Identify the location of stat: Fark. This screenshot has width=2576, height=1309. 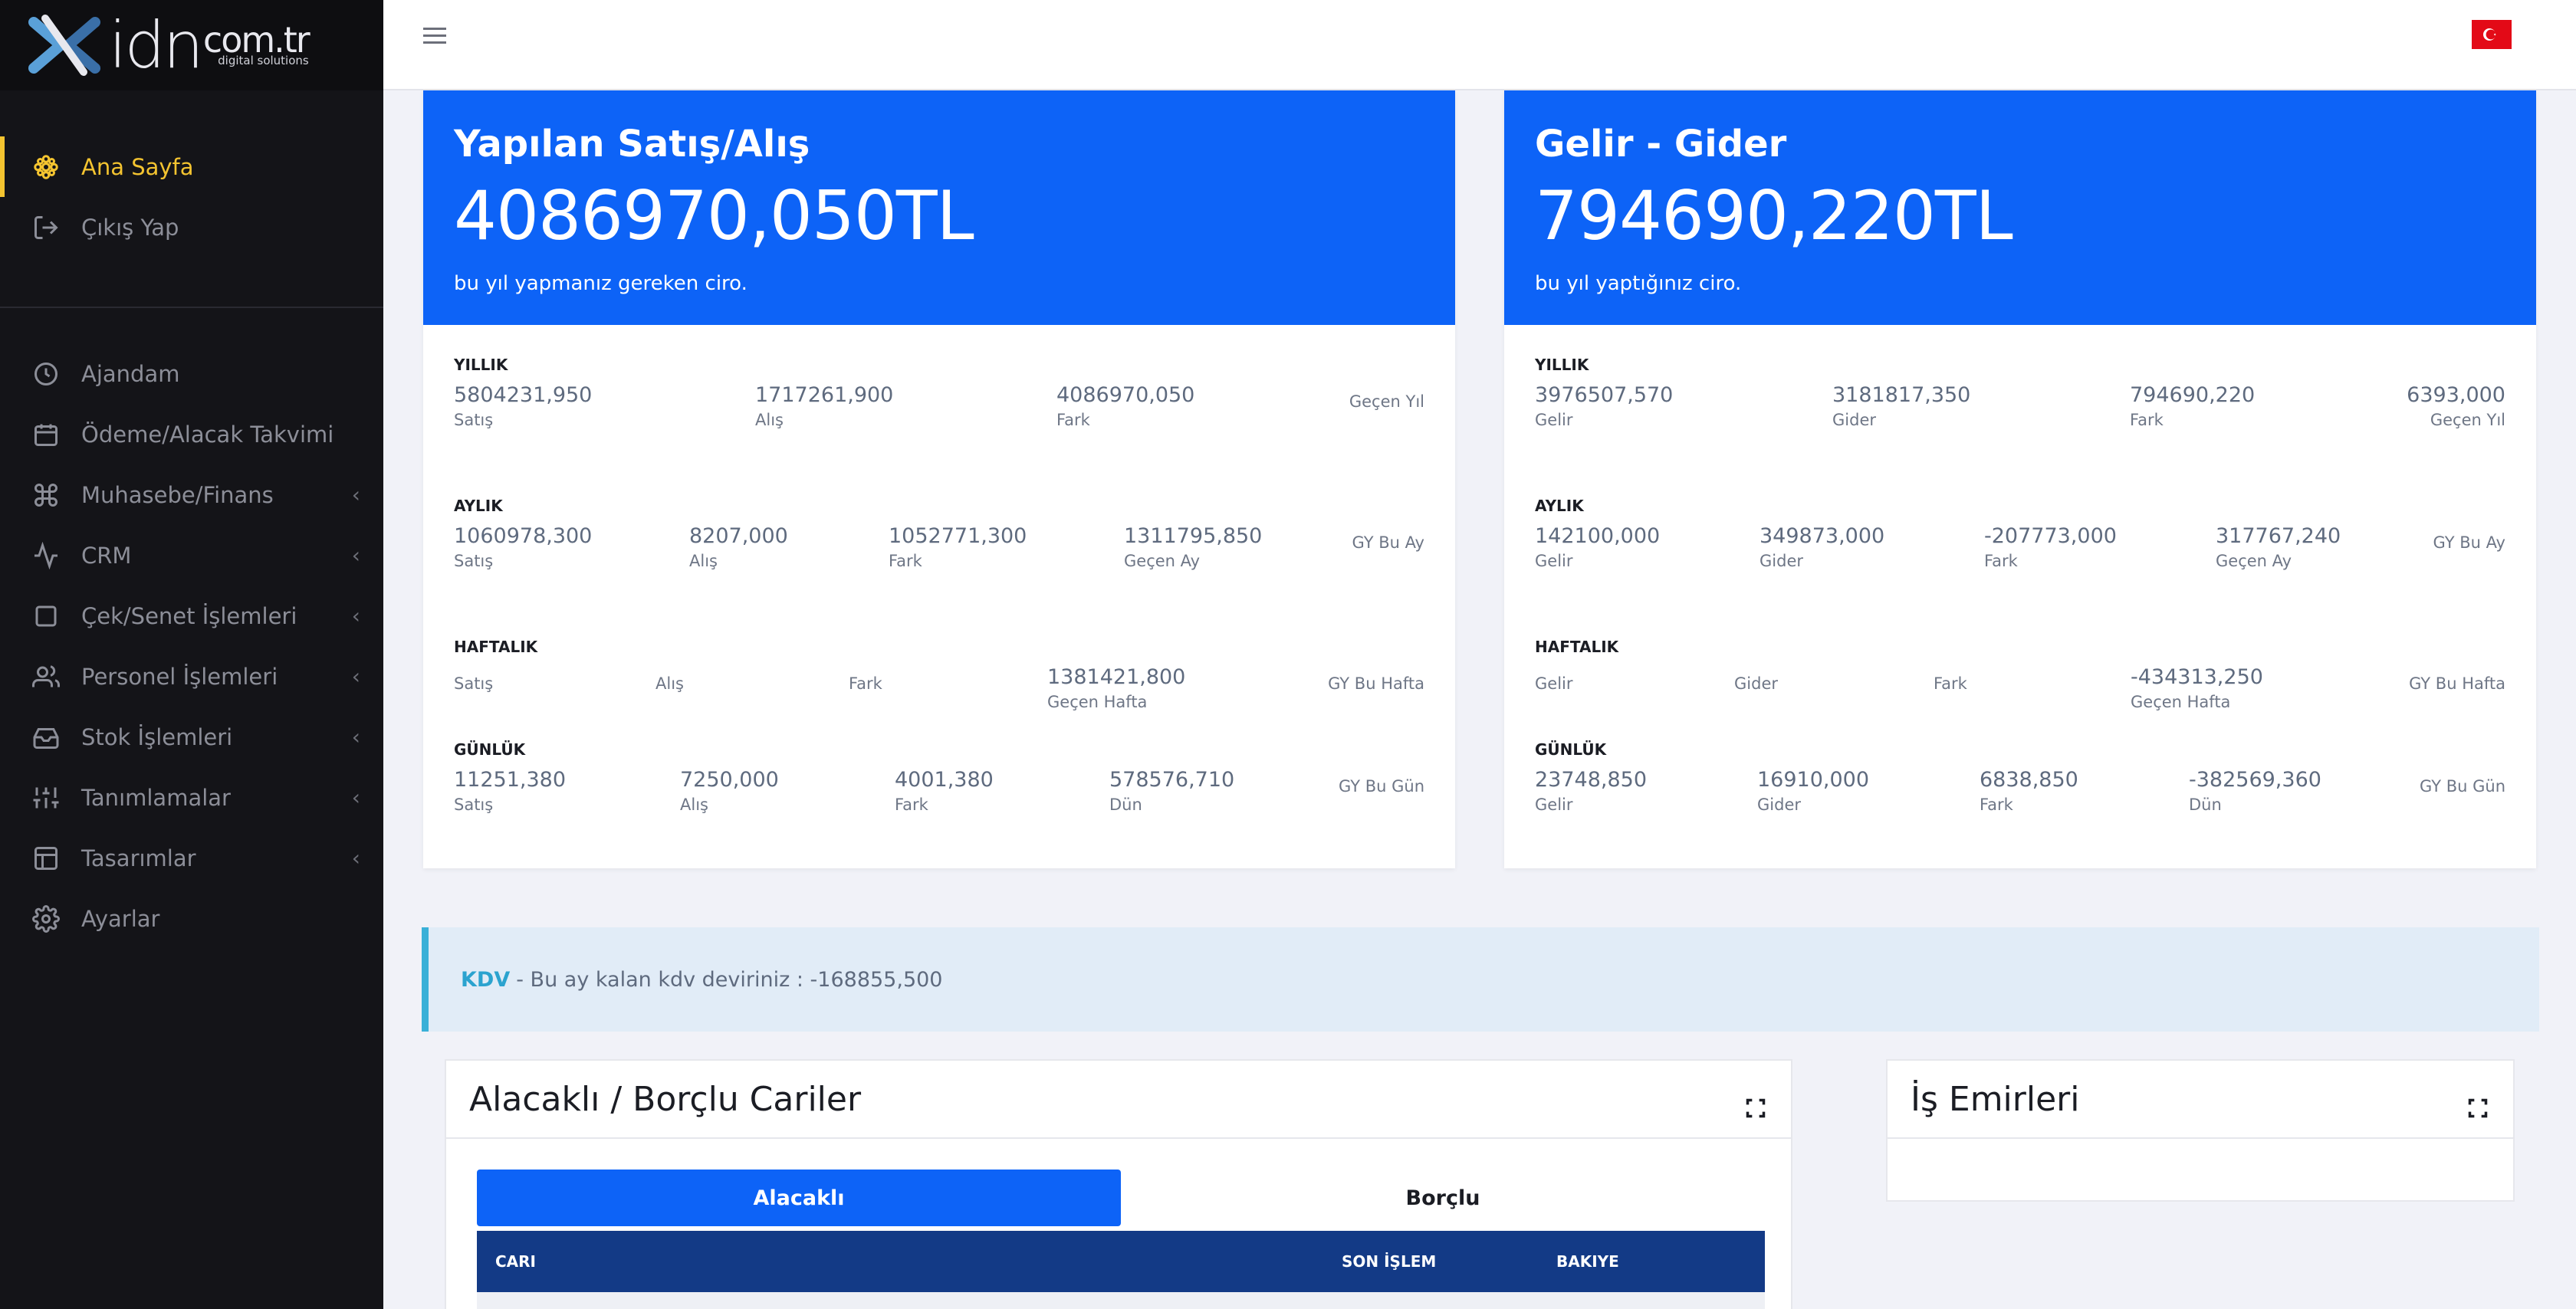
(1950, 683).